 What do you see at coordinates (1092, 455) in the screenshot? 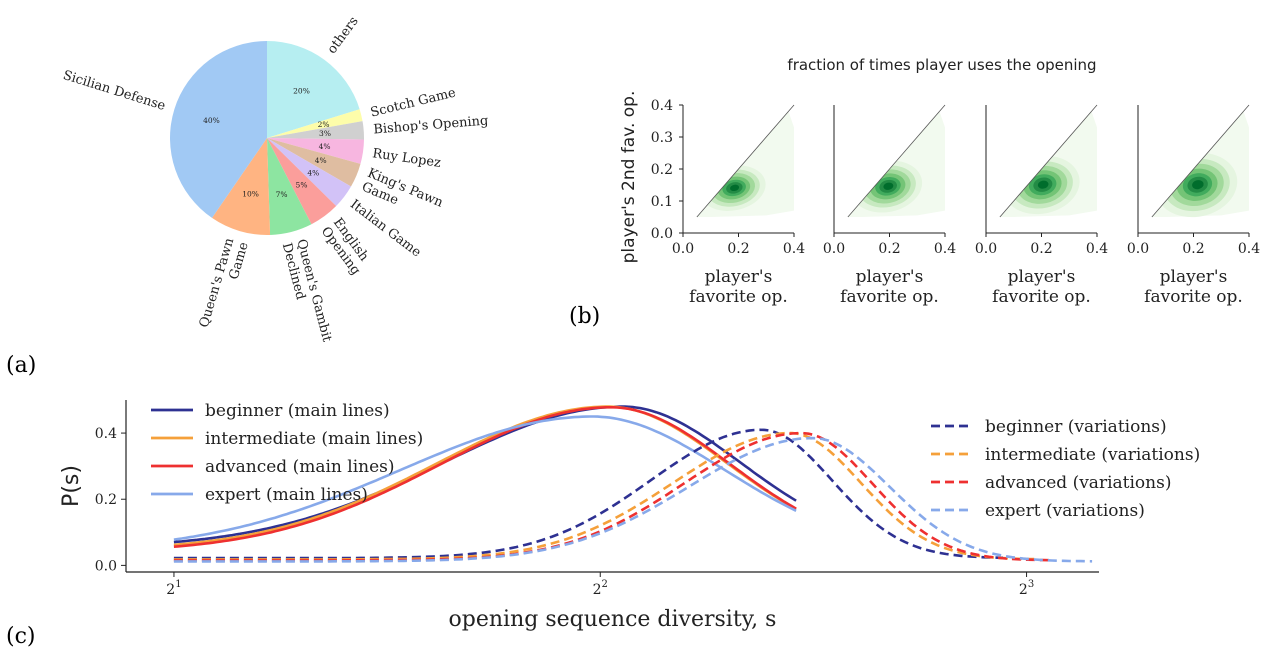
I see `legend-label: intermediate (variations)` at bounding box center [1092, 455].